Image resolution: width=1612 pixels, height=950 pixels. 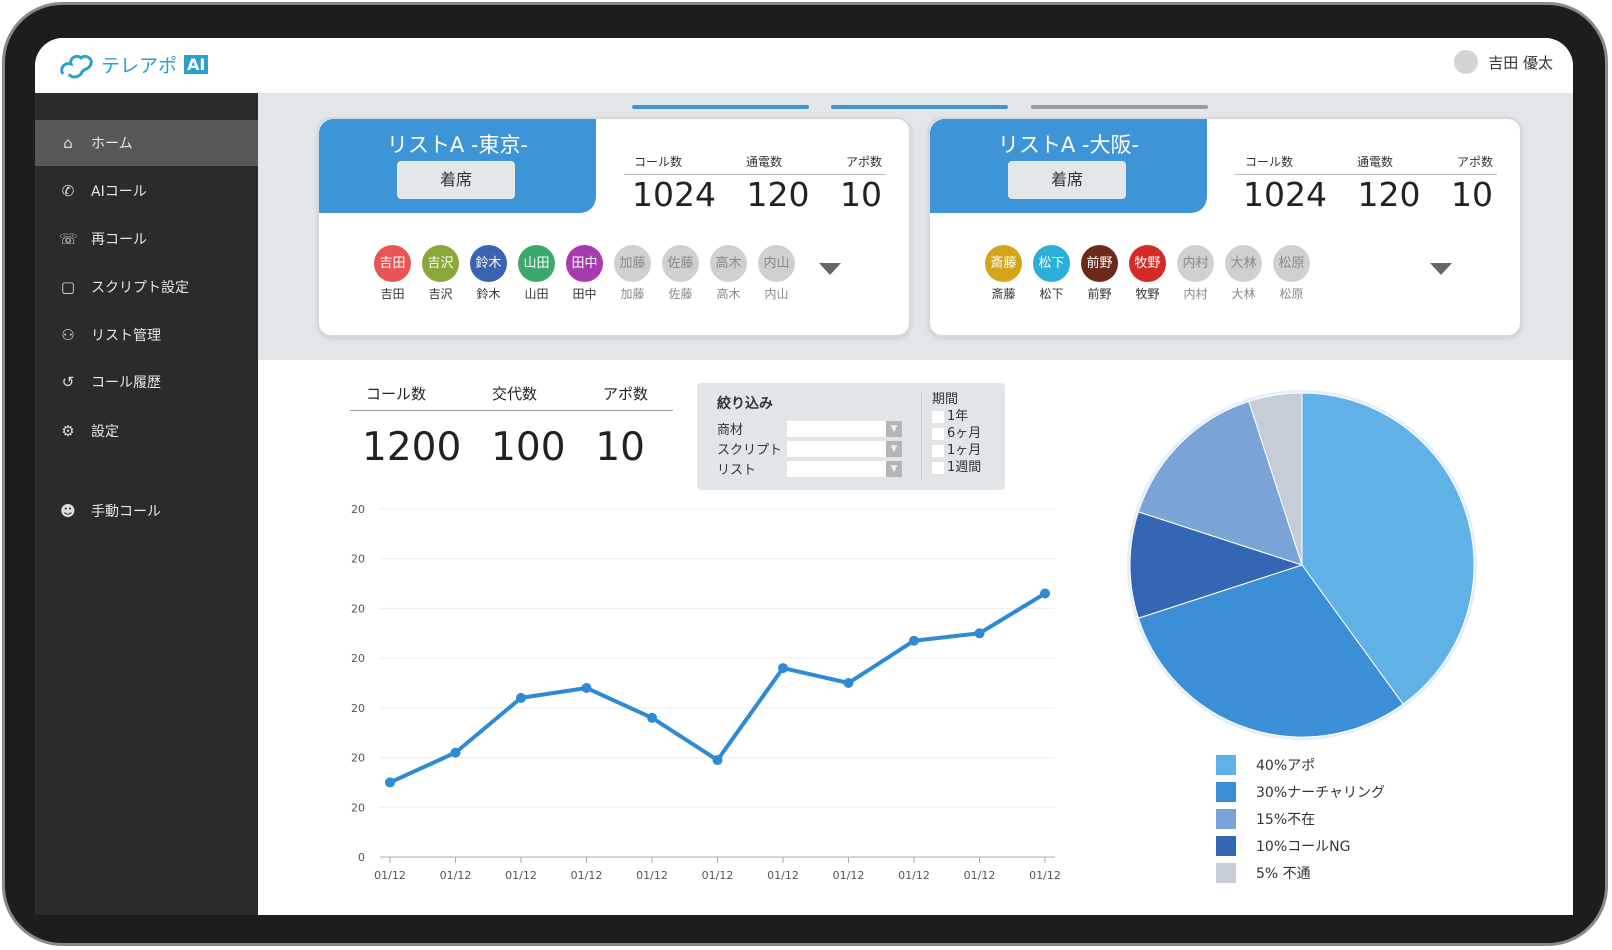 What do you see at coordinates (956, 416) in the screenshot?
I see `period-option: 1年` at bounding box center [956, 416].